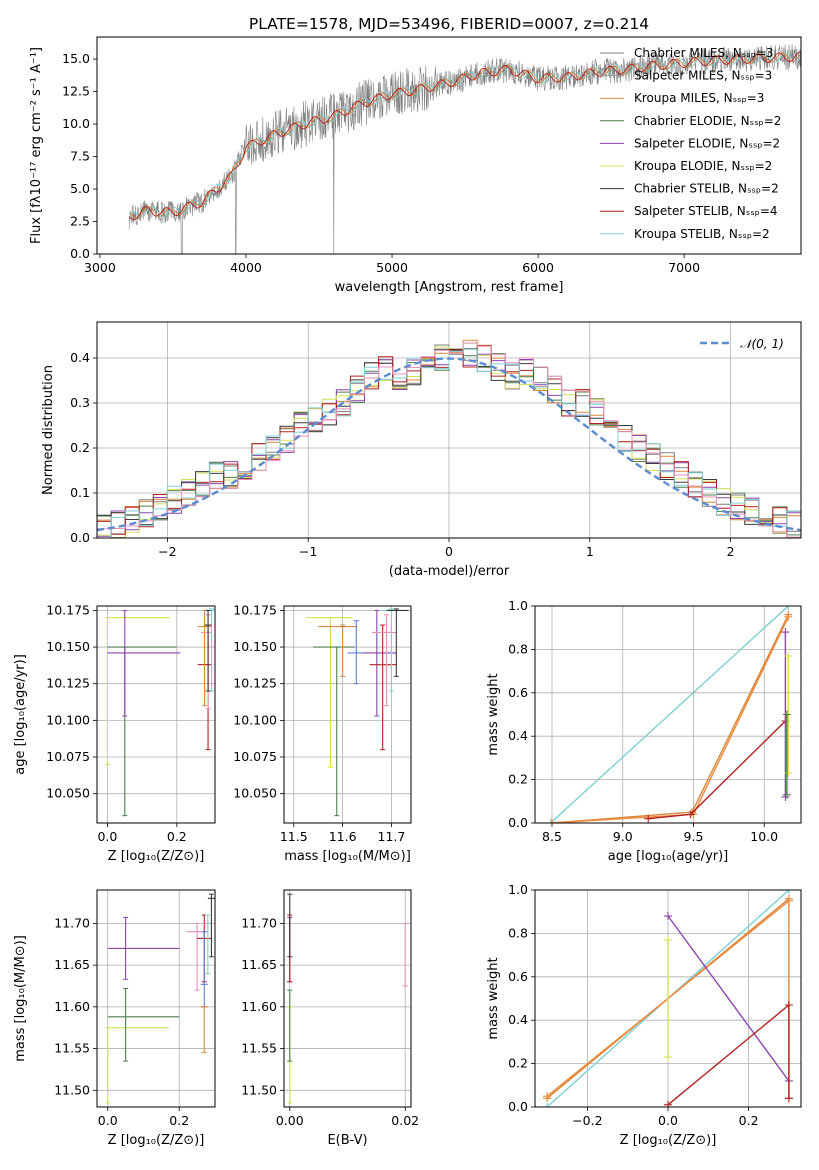  Describe the element at coordinates (707, 143) in the screenshot. I see `legend-entry: Salpeter ELODIE, Nₛₛₚ=2` at that location.